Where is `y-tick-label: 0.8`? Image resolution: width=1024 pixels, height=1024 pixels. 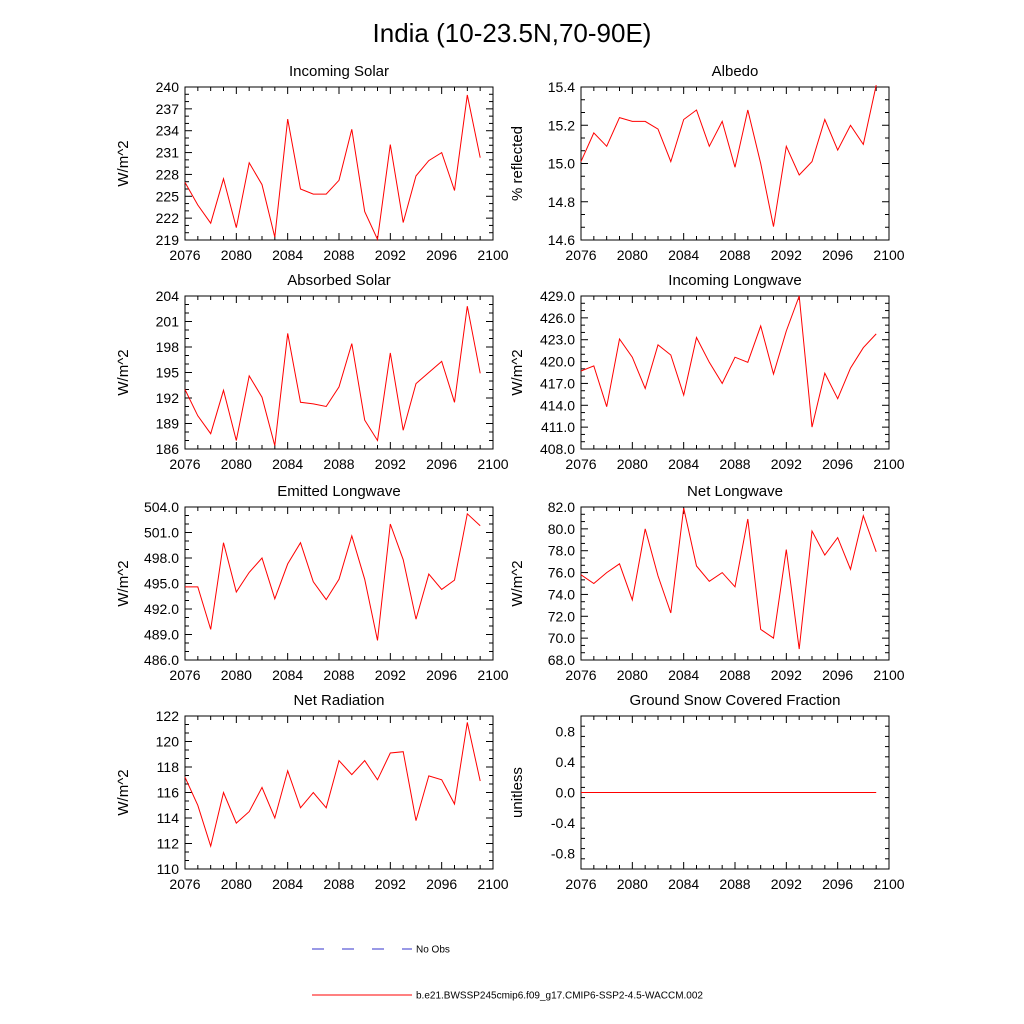
y-tick-label: 0.8 is located at coordinates (566, 731).